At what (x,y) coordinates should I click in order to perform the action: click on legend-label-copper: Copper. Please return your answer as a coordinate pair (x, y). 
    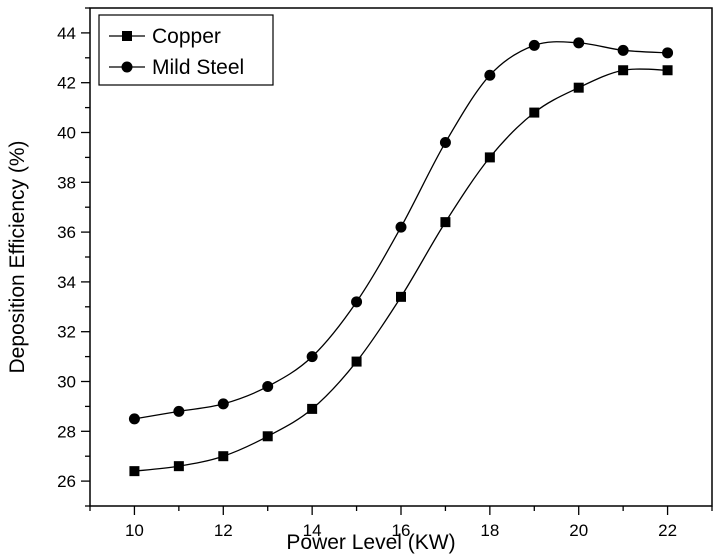
    Looking at the image, I should click on (186, 36).